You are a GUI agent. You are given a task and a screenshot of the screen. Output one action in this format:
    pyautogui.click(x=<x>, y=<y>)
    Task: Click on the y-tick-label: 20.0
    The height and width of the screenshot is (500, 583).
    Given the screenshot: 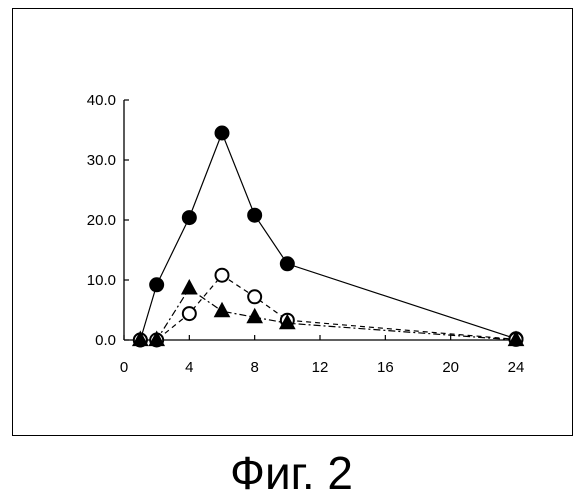 What is the action you would take?
    pyautogui.click(x=101, y=220)
    